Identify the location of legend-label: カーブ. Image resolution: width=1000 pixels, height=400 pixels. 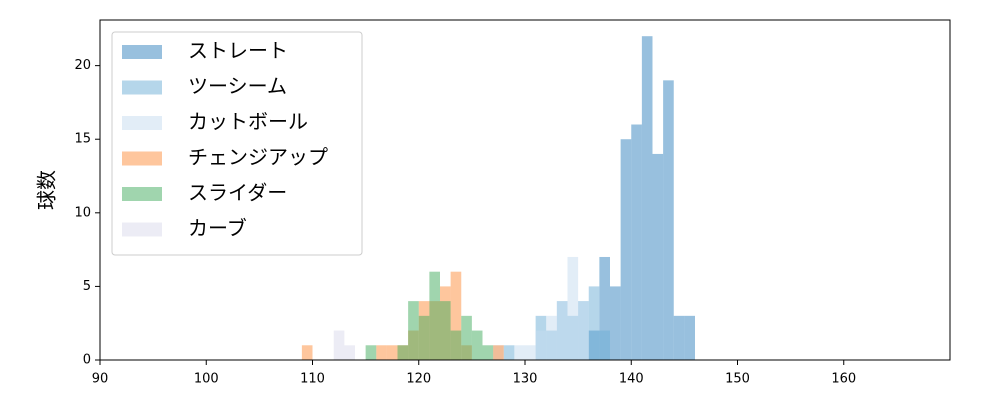
(217, 228).